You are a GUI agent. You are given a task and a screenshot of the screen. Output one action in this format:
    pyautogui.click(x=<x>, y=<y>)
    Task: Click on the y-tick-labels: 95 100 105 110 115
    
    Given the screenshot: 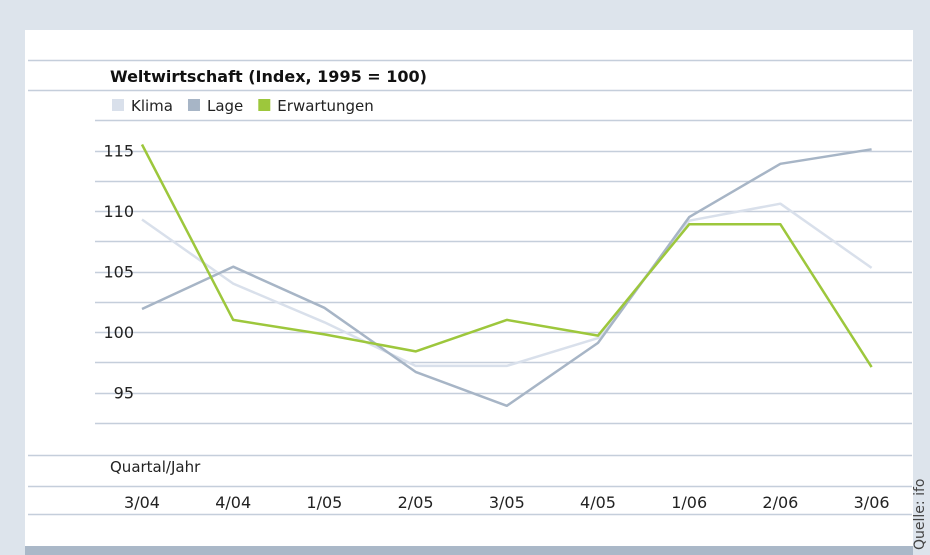 What is the action you would take?
    pyautogui.click(x=118, y=272)
    